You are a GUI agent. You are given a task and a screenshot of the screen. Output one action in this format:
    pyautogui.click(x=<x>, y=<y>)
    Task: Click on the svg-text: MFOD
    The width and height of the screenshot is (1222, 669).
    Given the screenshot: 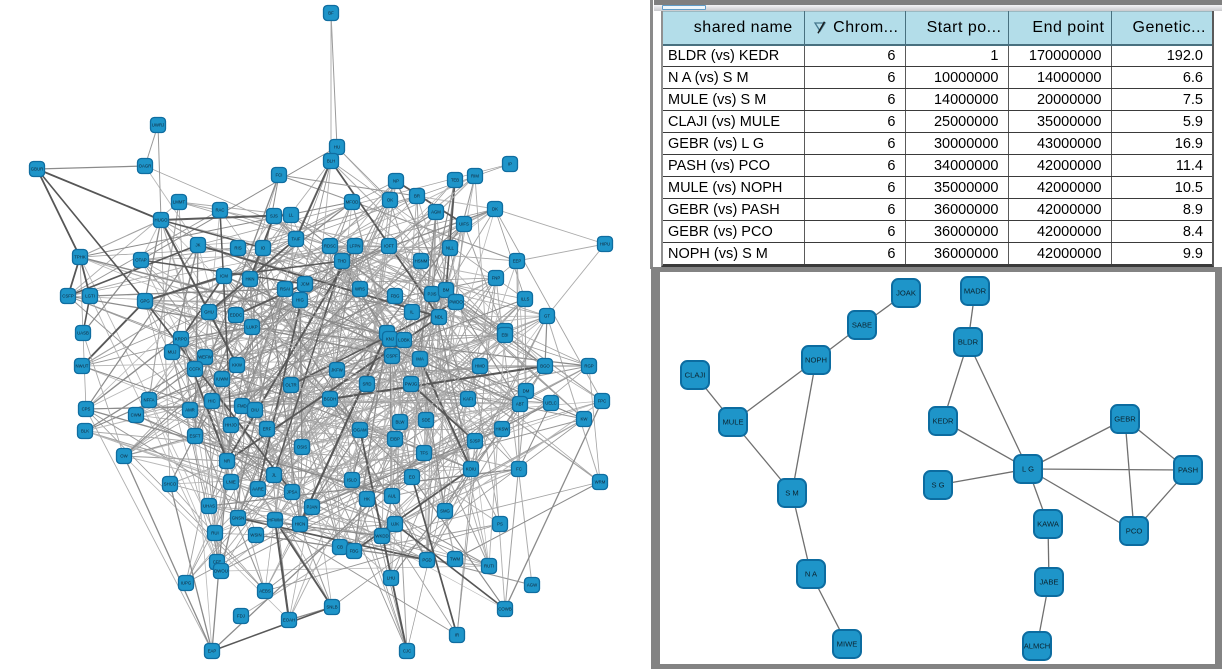 What is the action you would take?
    pyautogui.click(x=352, y=202)
    